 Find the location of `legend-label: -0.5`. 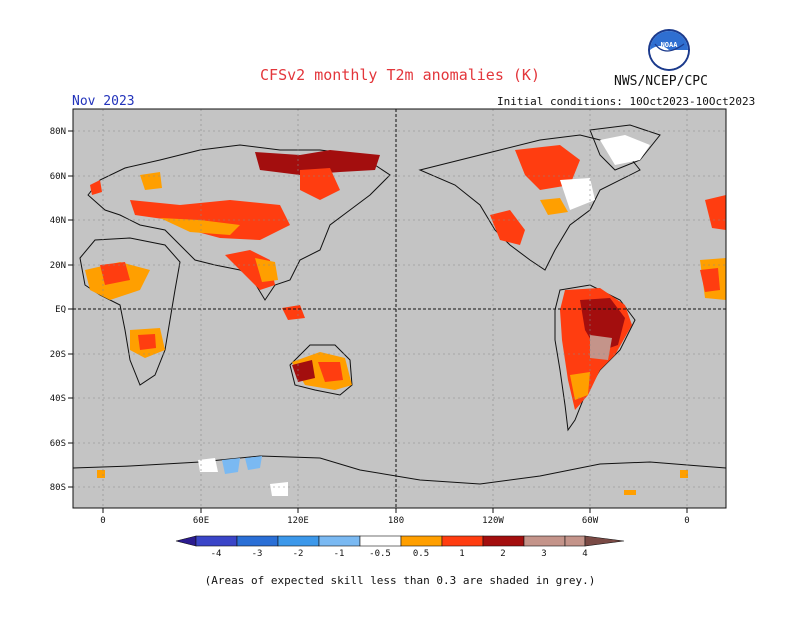

legend-label: -0.5 is located at coordinates (380, 554).